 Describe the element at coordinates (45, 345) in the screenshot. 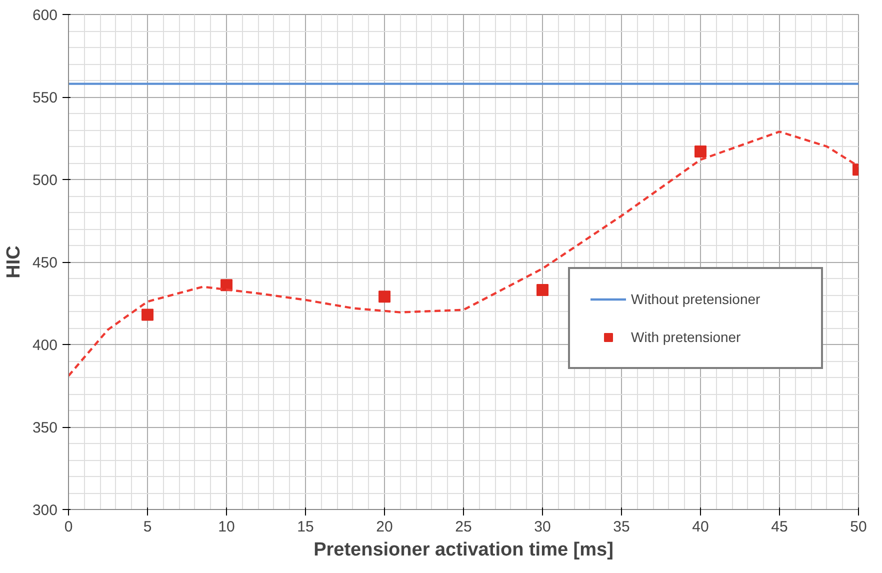

I see `y-tick-label: 400` at that location.